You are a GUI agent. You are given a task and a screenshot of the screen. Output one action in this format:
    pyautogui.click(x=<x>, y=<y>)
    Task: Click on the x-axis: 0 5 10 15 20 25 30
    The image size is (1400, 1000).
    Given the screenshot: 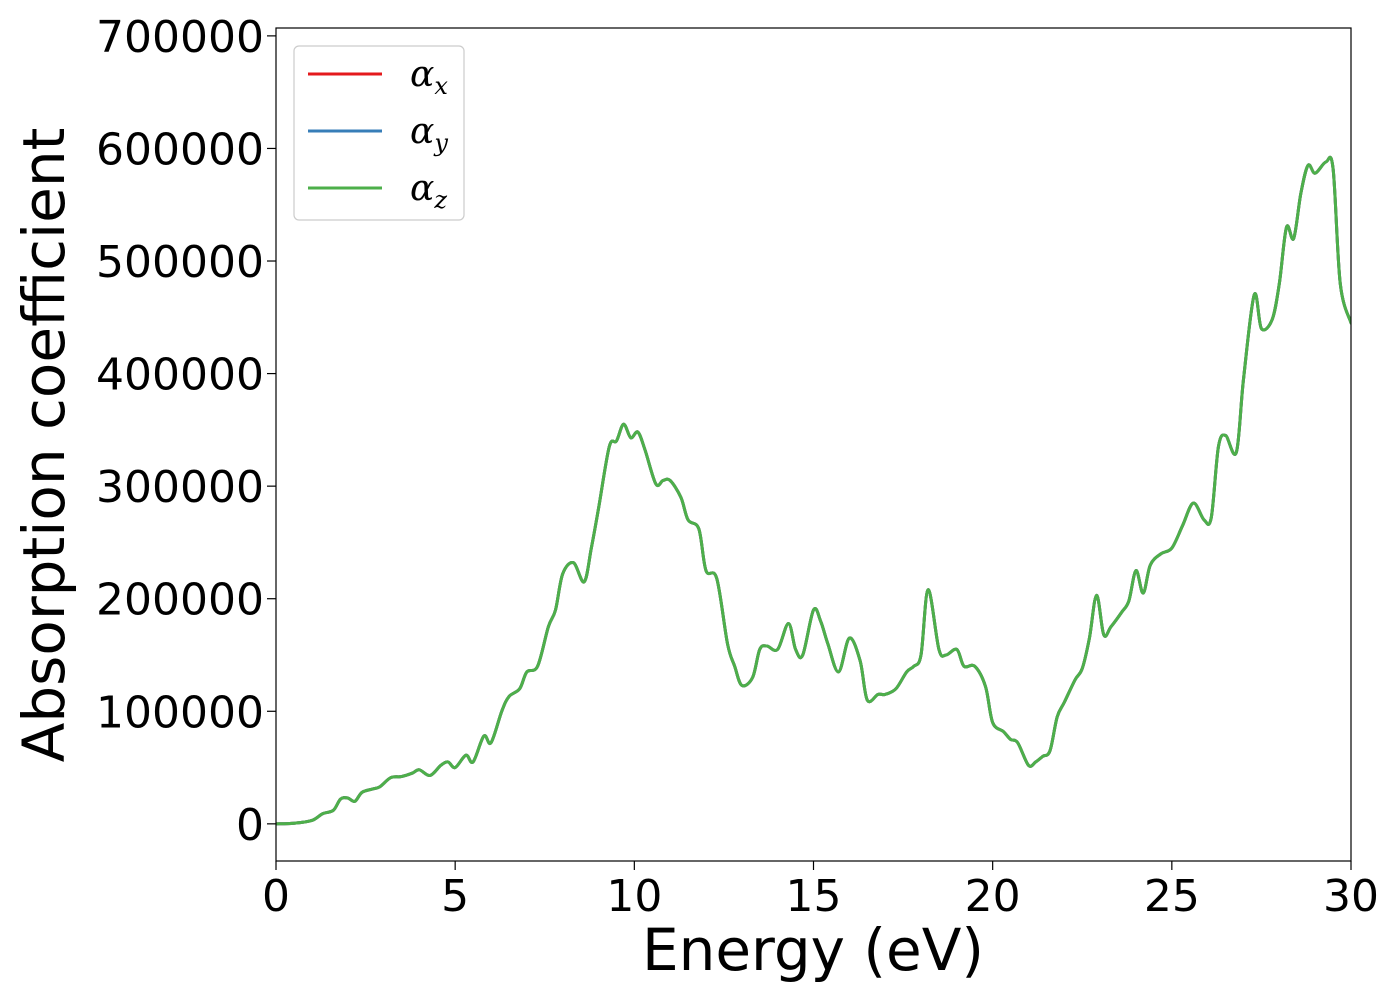 What is the action you would take?
    pyautogui.click(x=820, y=891)
    